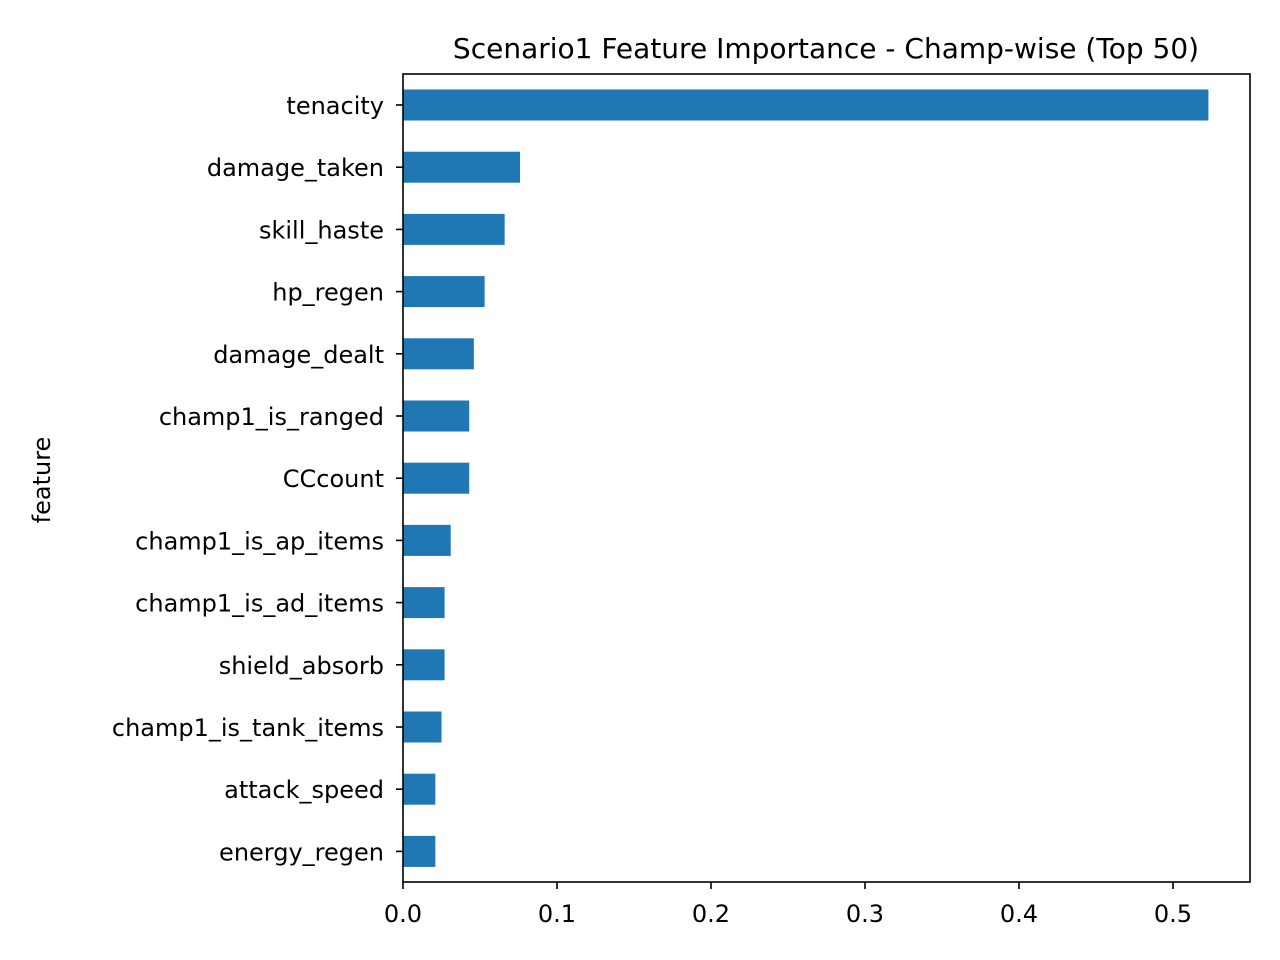 The width and height of the screenshot is (1280, 960). Describe the element at coordinates (301, 666) in the screenshot. I see `y-tick-label: shield_absorb` at that location.